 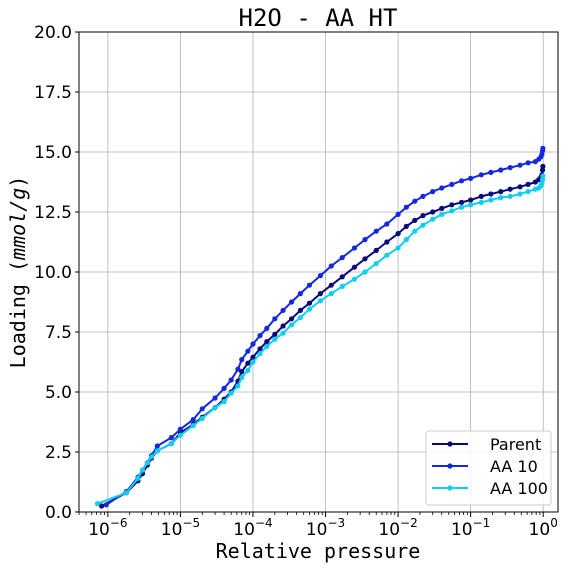 I want to click on y-tick-label: 7.5, so click(x=58, y=333).